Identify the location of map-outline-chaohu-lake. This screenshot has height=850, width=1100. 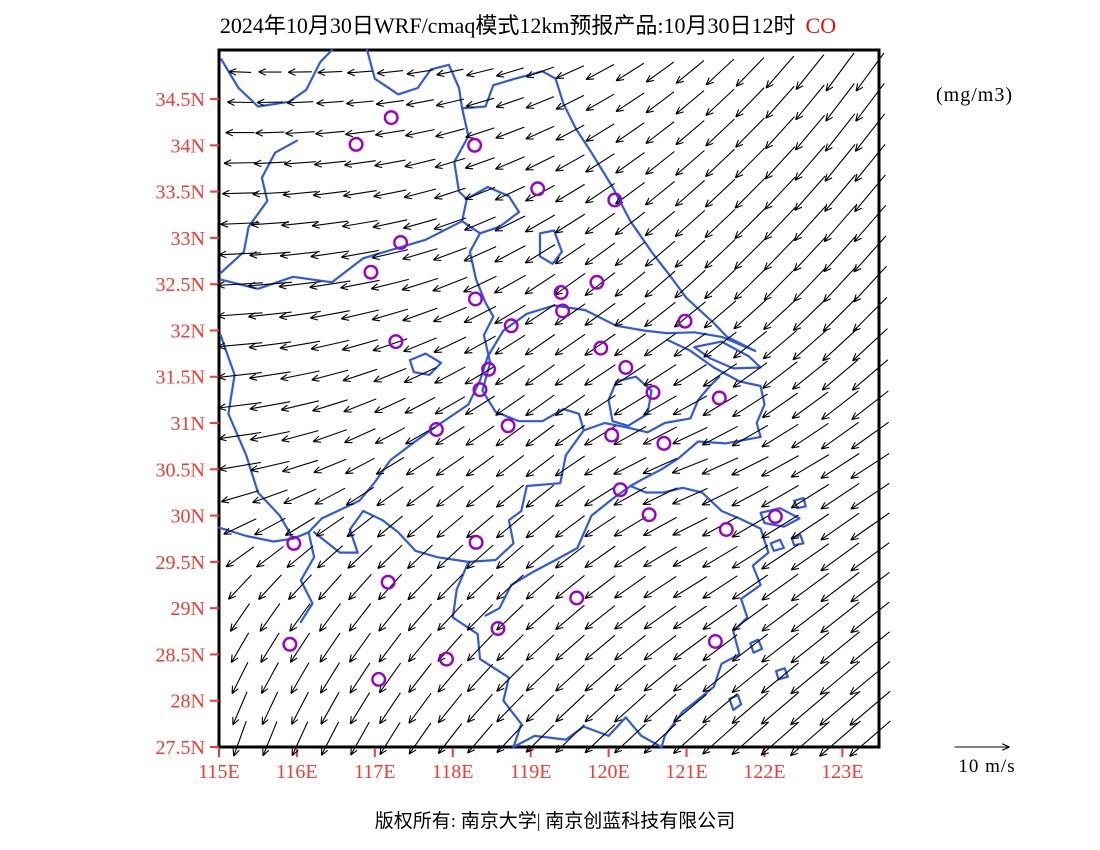
(425, 364).